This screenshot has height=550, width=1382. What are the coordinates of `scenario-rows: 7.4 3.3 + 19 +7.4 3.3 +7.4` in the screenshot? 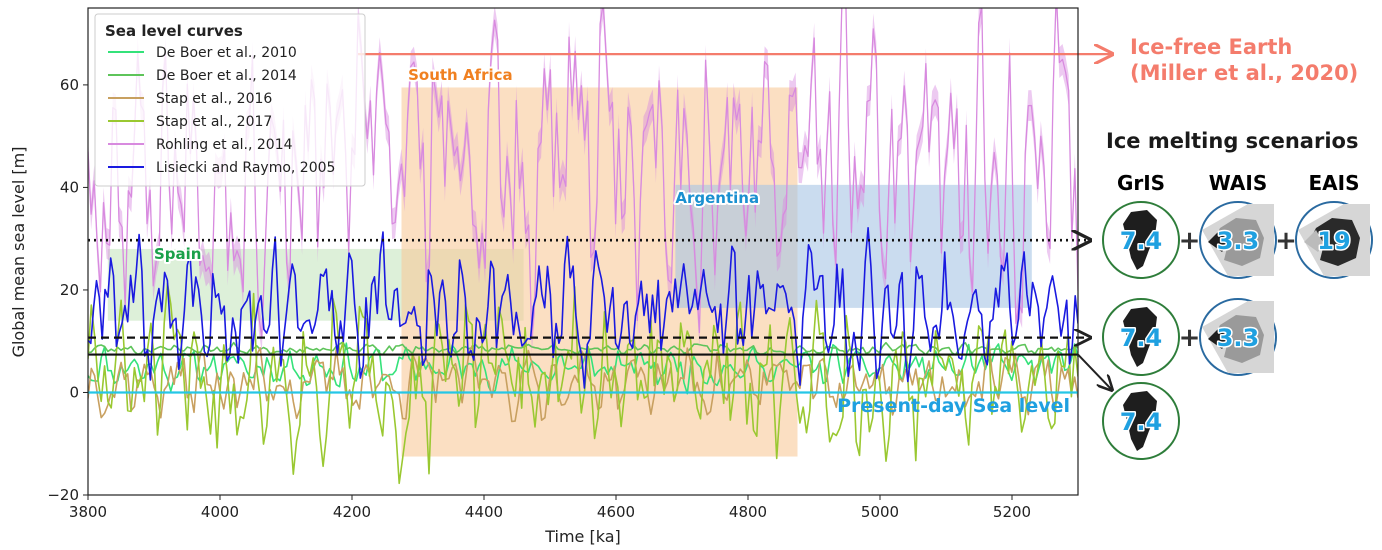 It's located at (1237, 330).